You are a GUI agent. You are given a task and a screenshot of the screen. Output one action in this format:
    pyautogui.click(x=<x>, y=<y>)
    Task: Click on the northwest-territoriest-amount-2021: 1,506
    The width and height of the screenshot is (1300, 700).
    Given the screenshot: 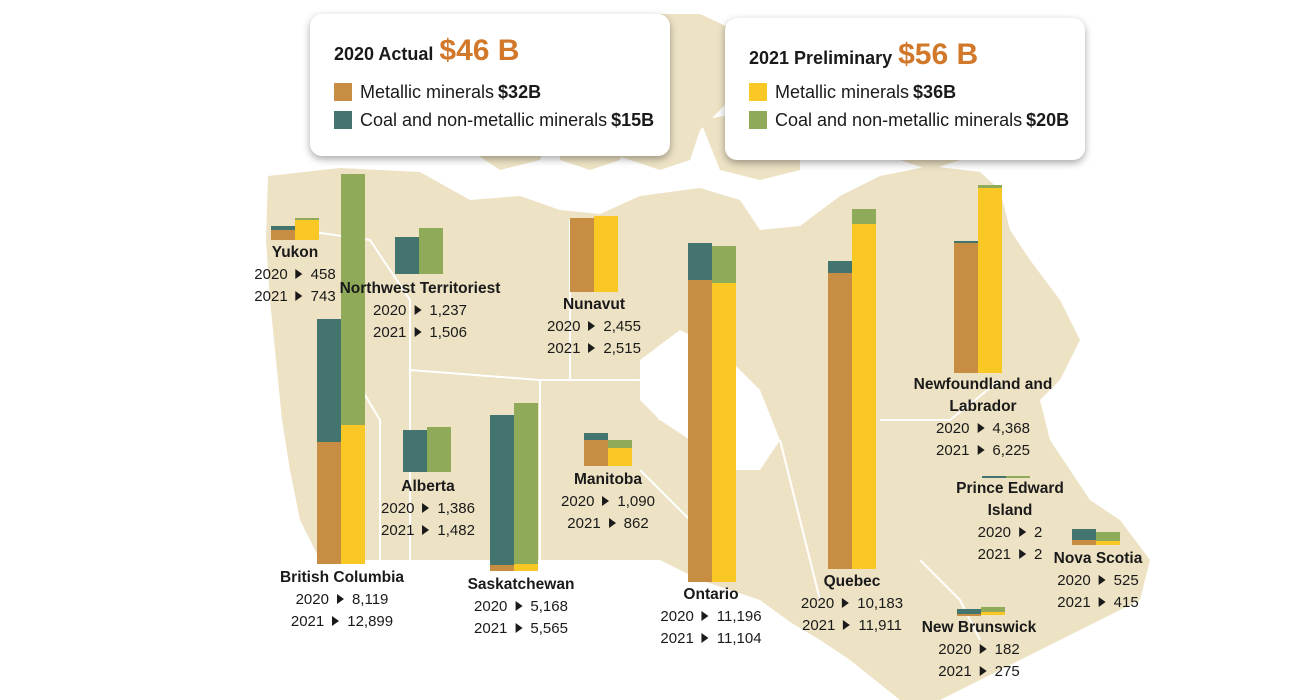 What is the action you would take?
    pyautogui.click(x=448, y=332)
    